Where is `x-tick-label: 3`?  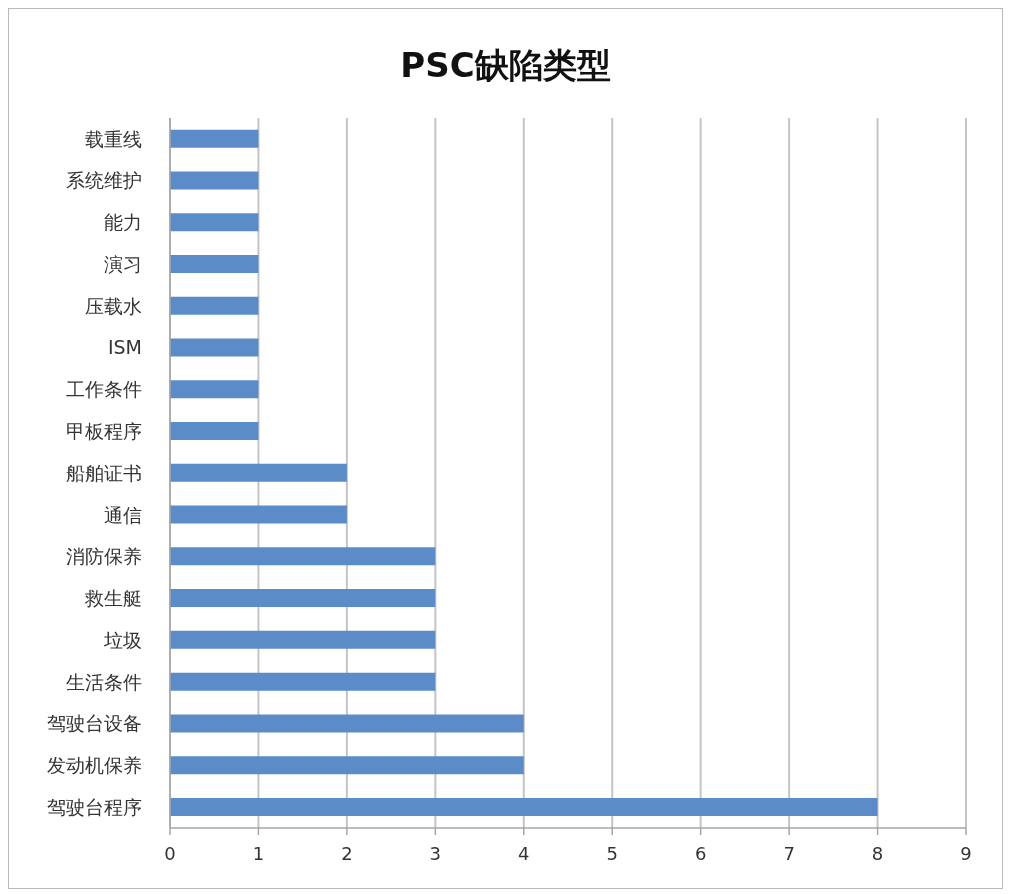 x-tick-label: 3 is located at coordinates (435, 853).